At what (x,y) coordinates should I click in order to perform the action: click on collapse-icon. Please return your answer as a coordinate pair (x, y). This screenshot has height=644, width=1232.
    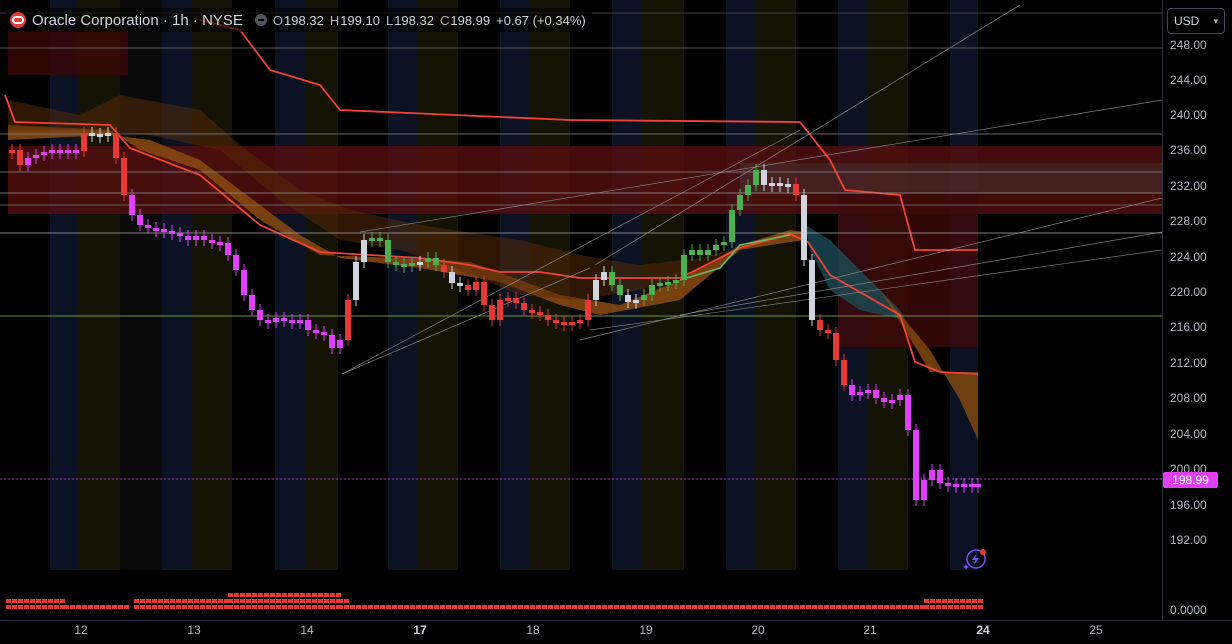
    Looking at the image, I should click on (260, 20).